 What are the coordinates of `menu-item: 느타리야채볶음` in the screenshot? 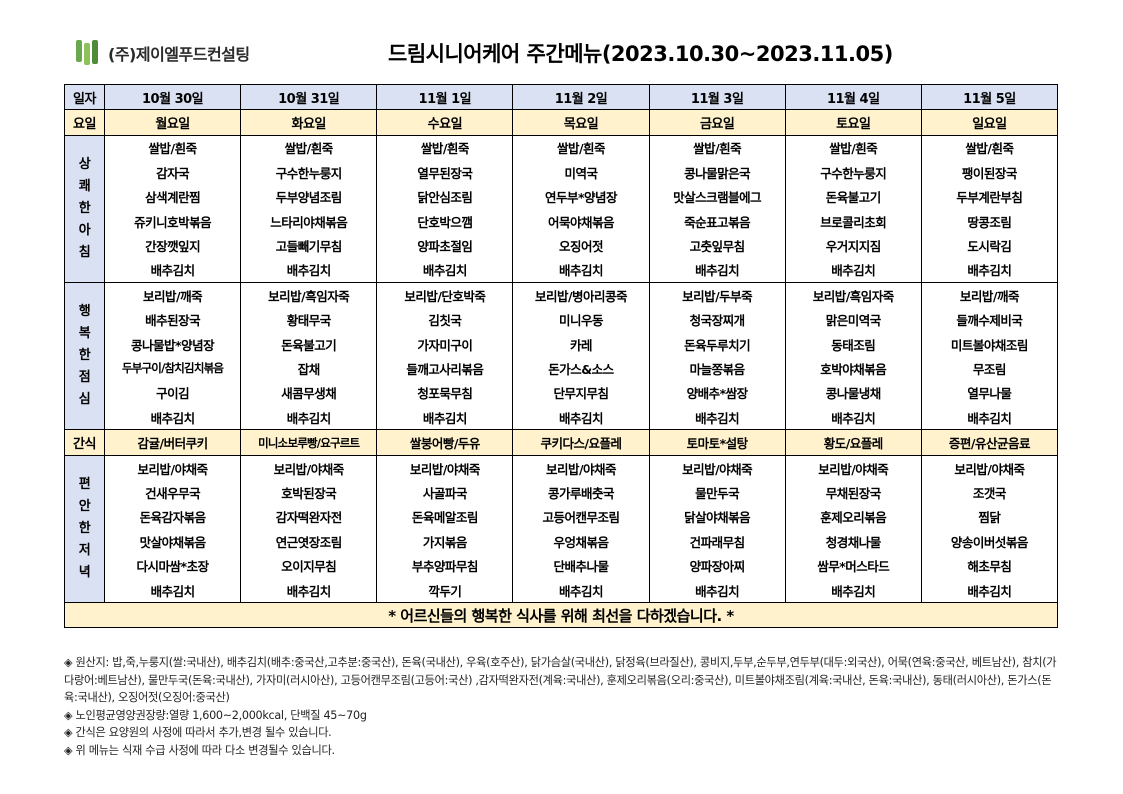 It's located at (309, 221).